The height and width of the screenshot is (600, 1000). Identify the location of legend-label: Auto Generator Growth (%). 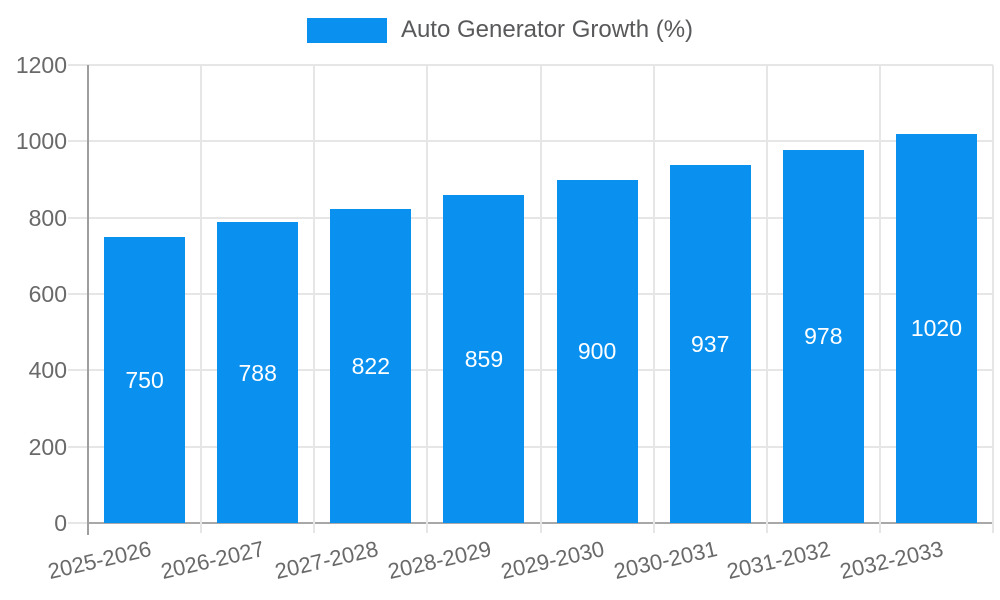
(547, 29).